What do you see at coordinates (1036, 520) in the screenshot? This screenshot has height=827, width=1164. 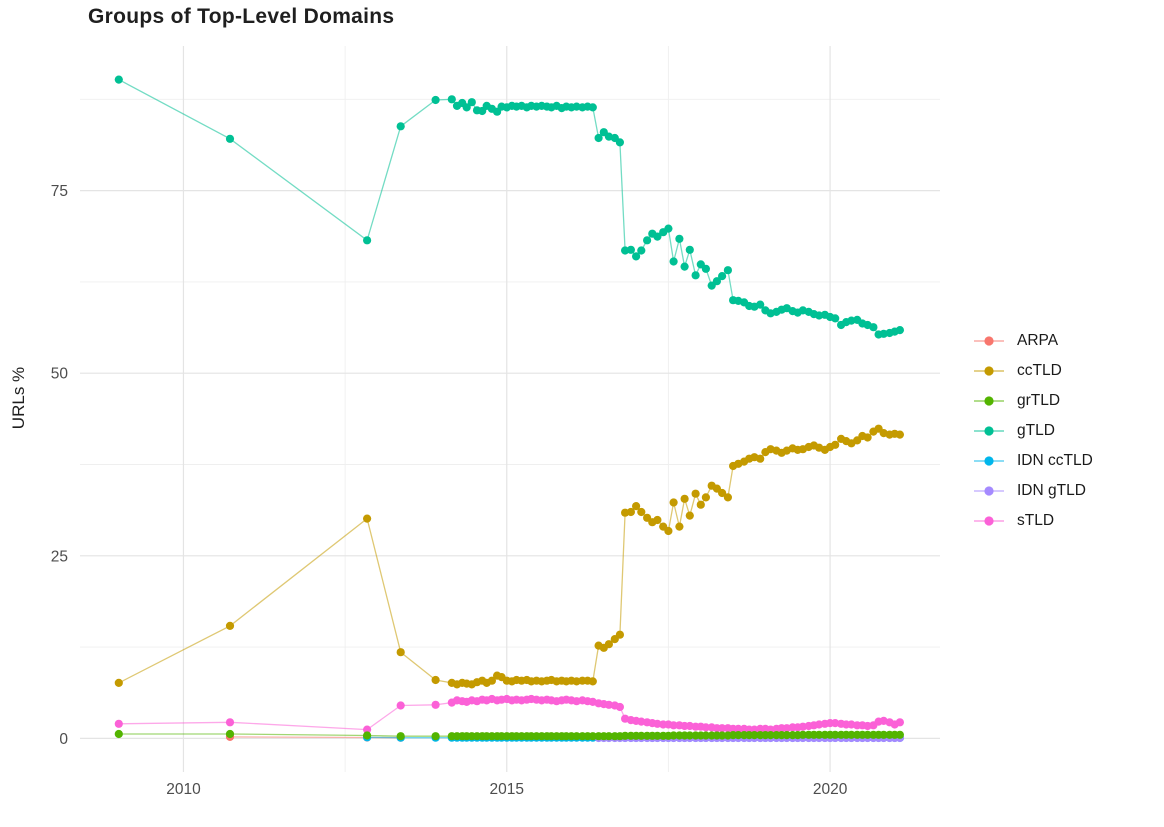 I see `legend-item-label: sTLD` at bounding box center [1036, 520].